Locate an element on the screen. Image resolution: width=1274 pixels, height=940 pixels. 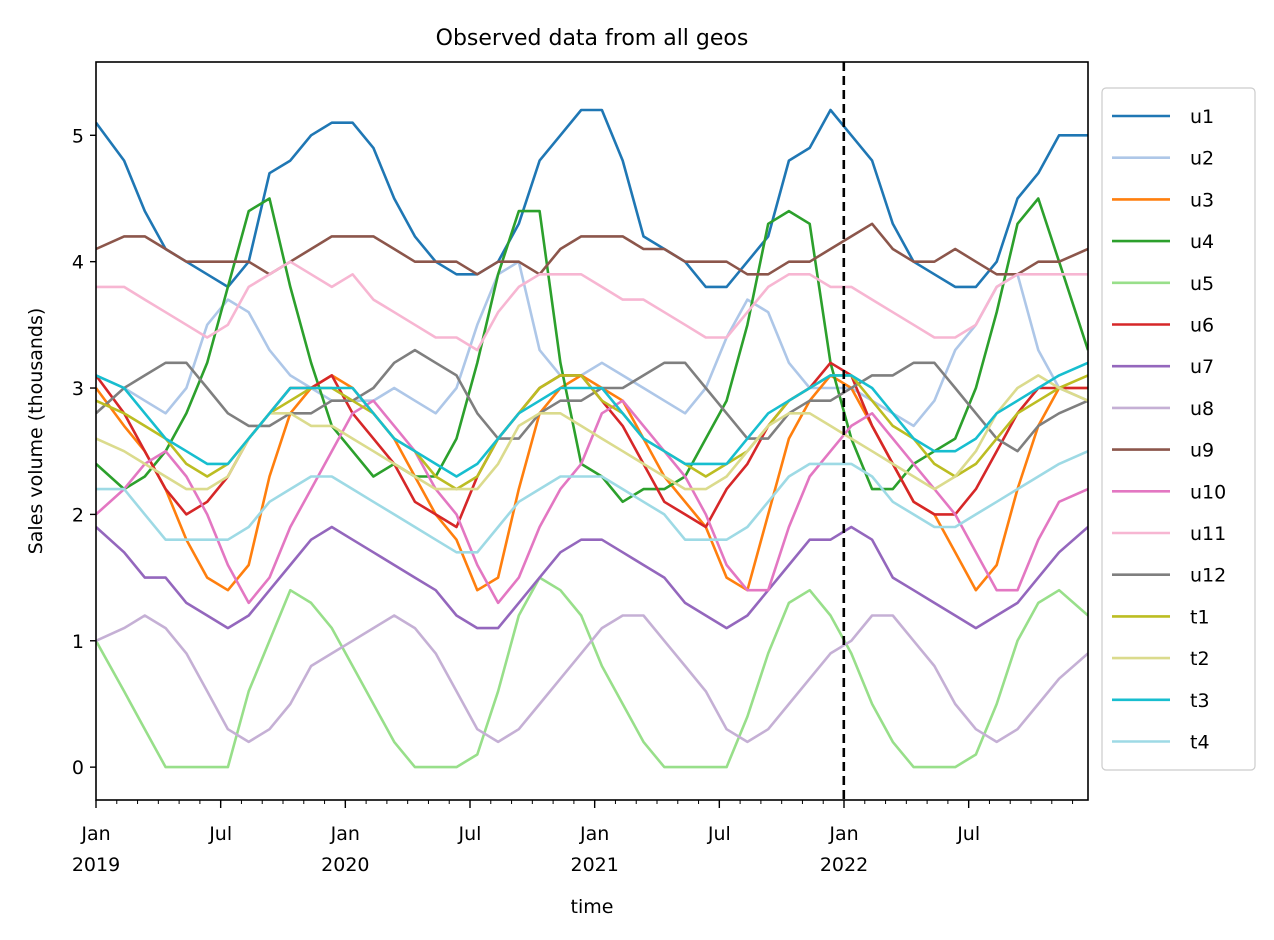
y-tick-label: 5 is located at coordinates (78, 136).